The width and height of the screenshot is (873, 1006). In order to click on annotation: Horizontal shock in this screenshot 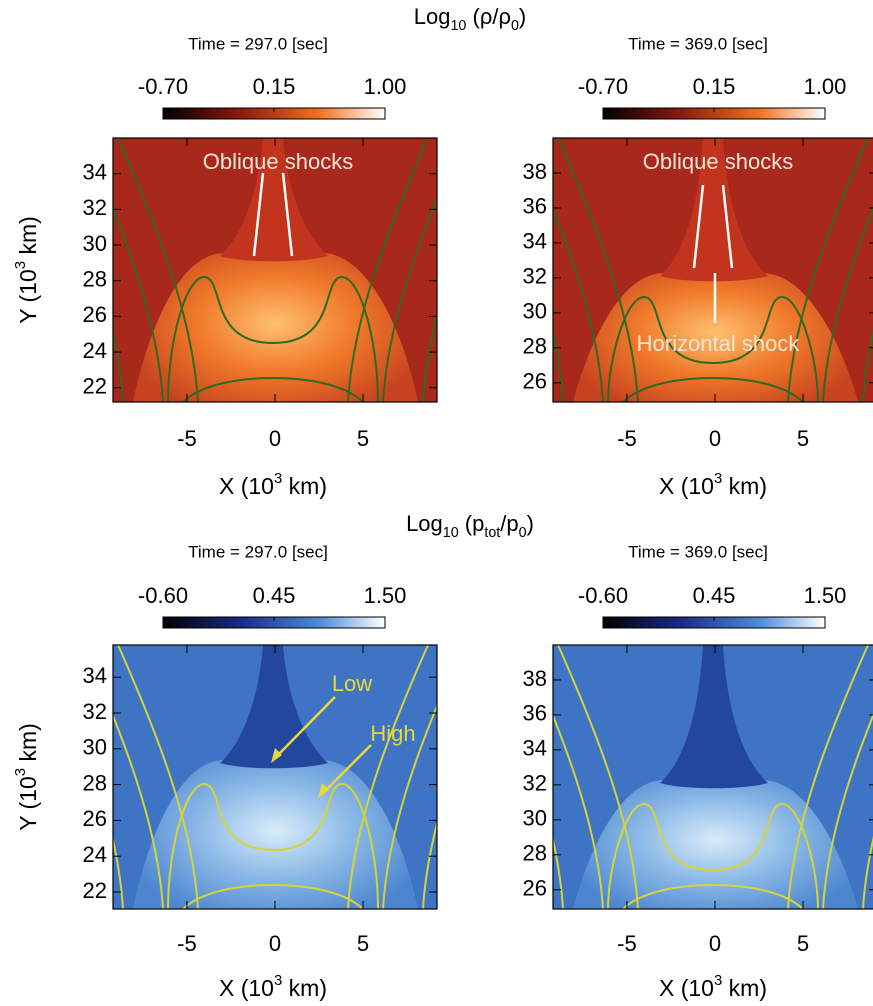, I will do `click(719, 343)`.